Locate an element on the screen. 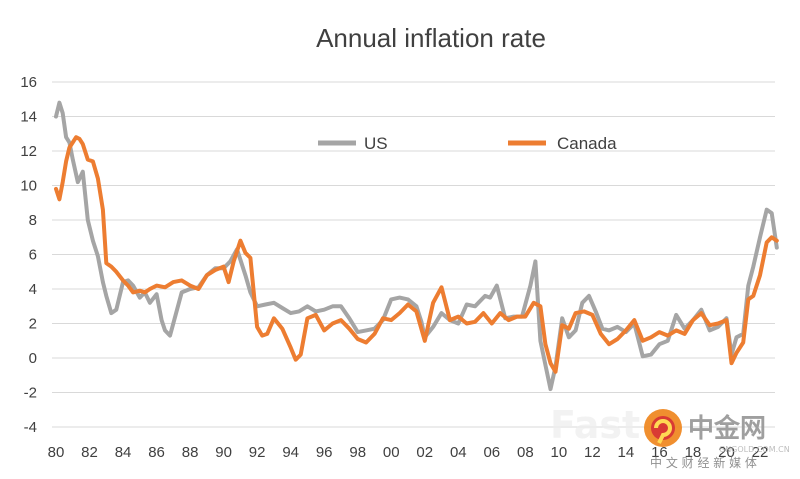  x-tick-label: 88 is located at coordinates (190, 452).